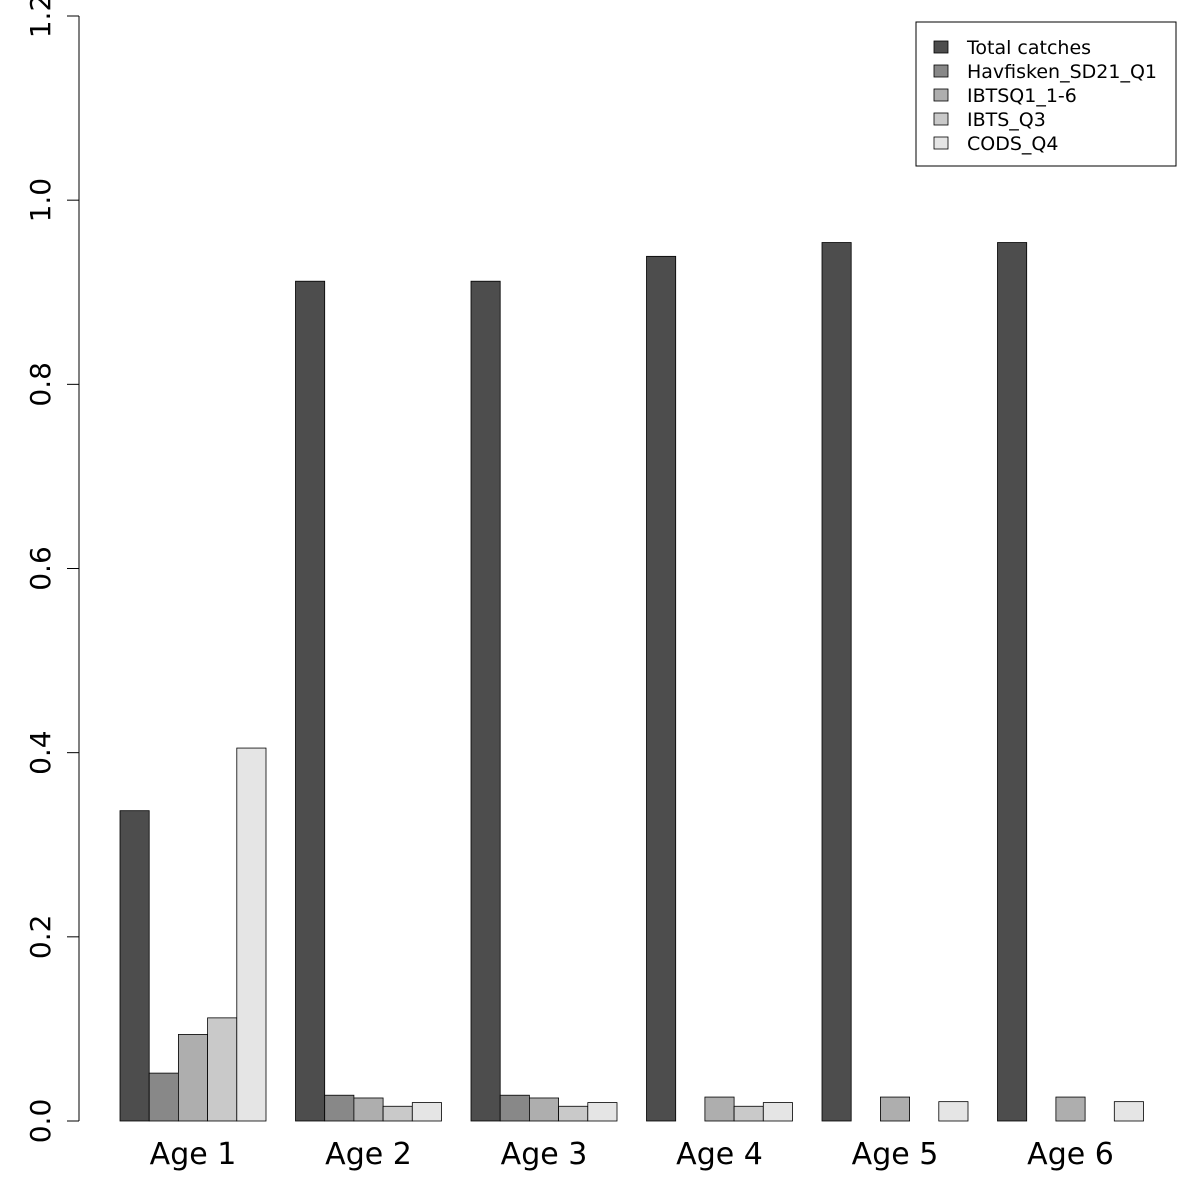 This screenshot has height=1200, width=1200. What do you see at coordinates (1006, 120) in the screenshot?
I see `legend-label: IBTS_Q3` at bounding box center [1006, 120].